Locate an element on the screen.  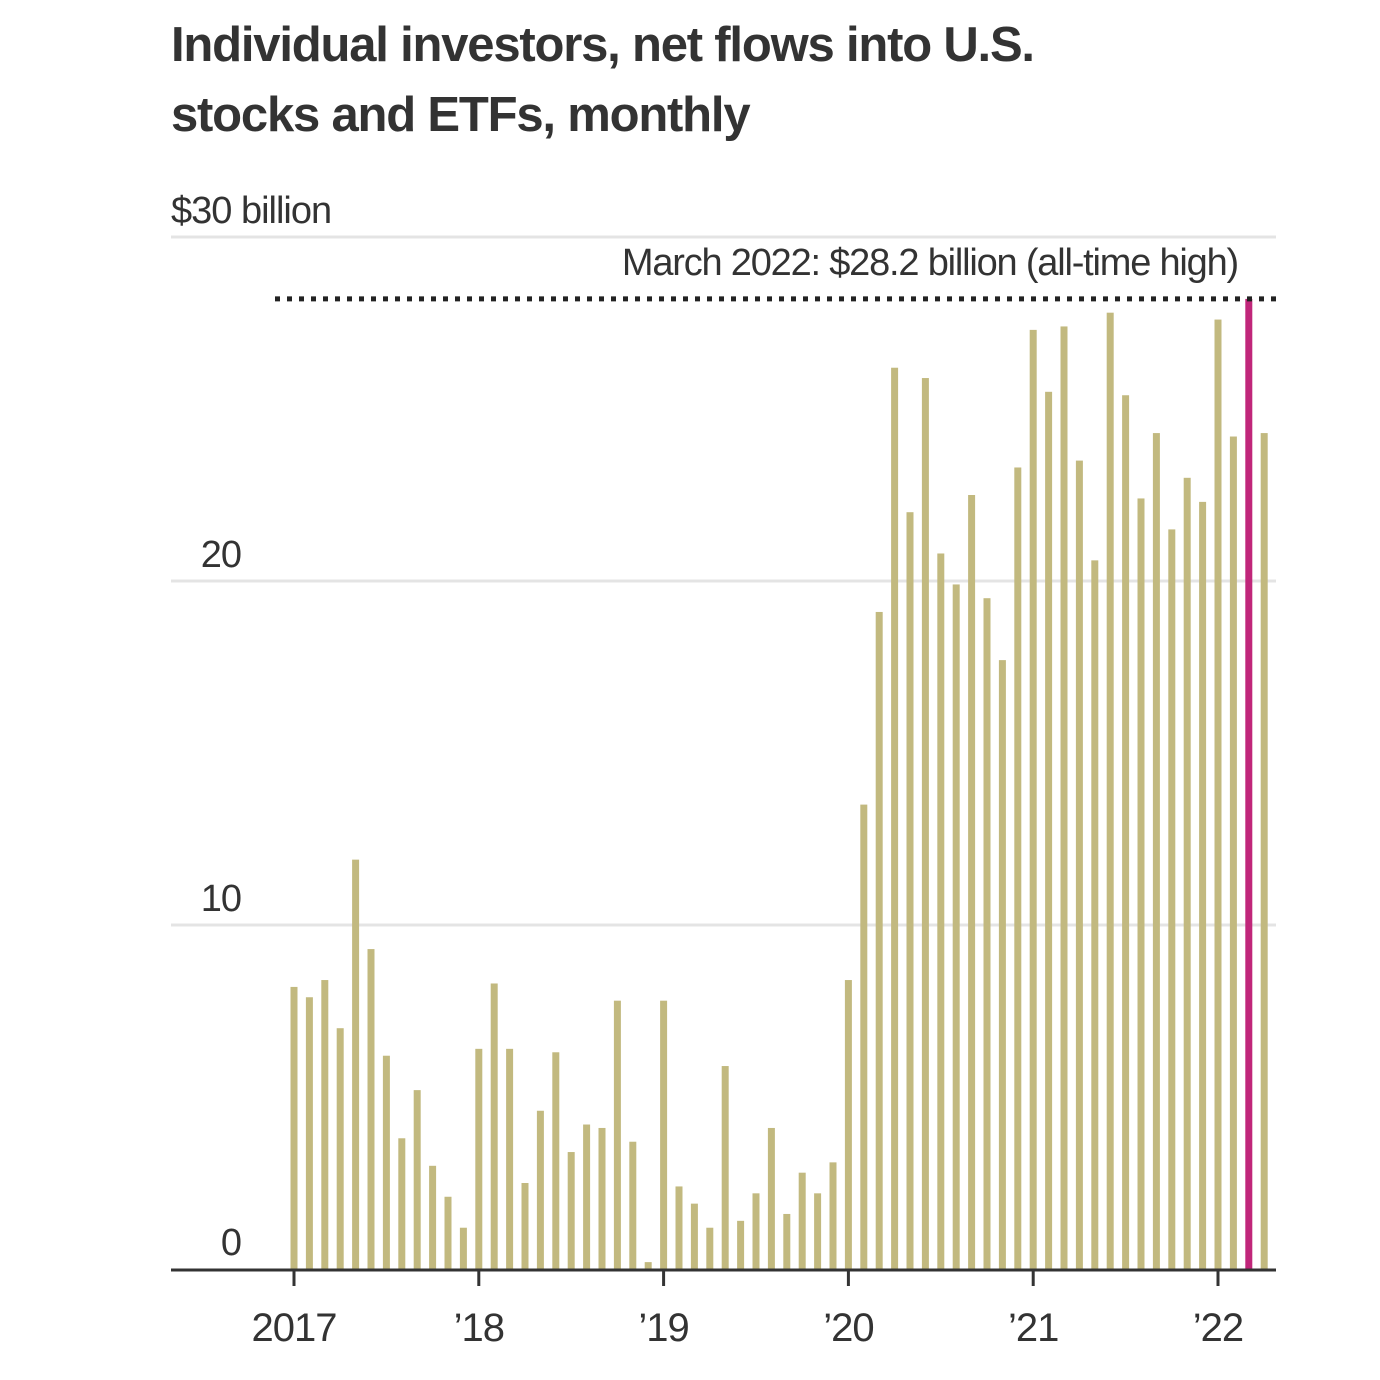
x-tick-label: ’22 is located at coordinates (1218, 1328).